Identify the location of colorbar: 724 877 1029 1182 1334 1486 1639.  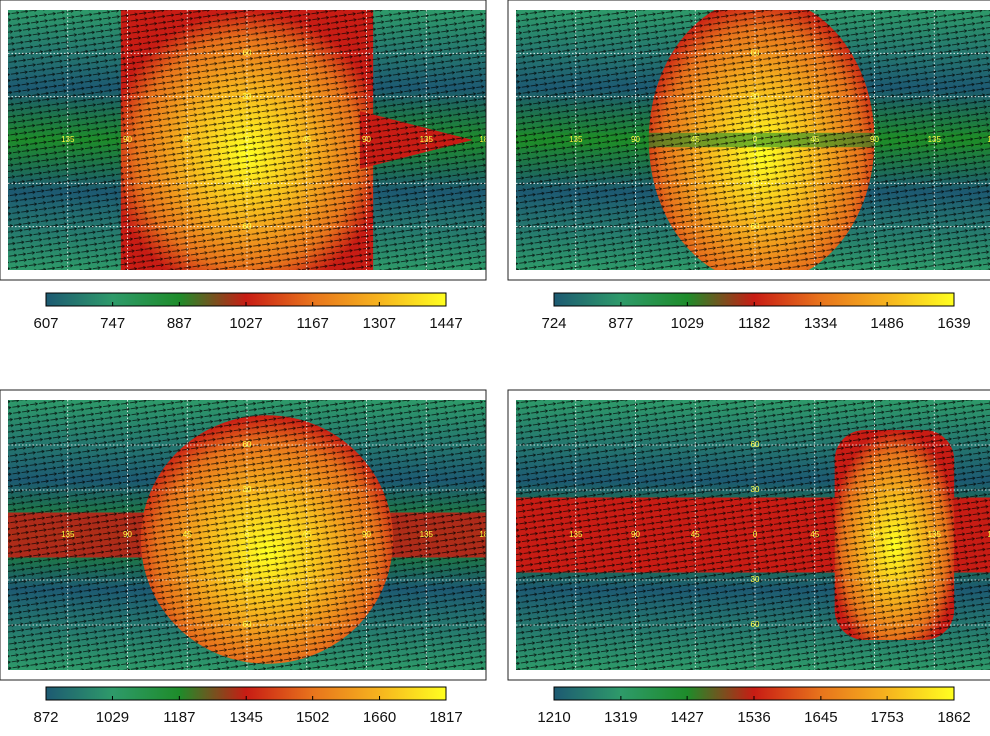
(756, 312).